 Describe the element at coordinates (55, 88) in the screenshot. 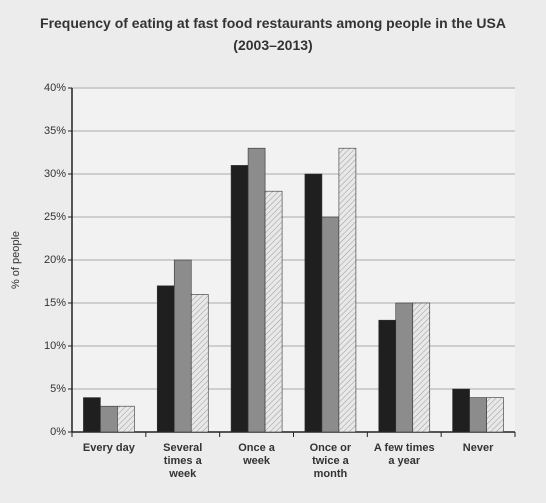

I see `y-tick-label: 40%` at that location.